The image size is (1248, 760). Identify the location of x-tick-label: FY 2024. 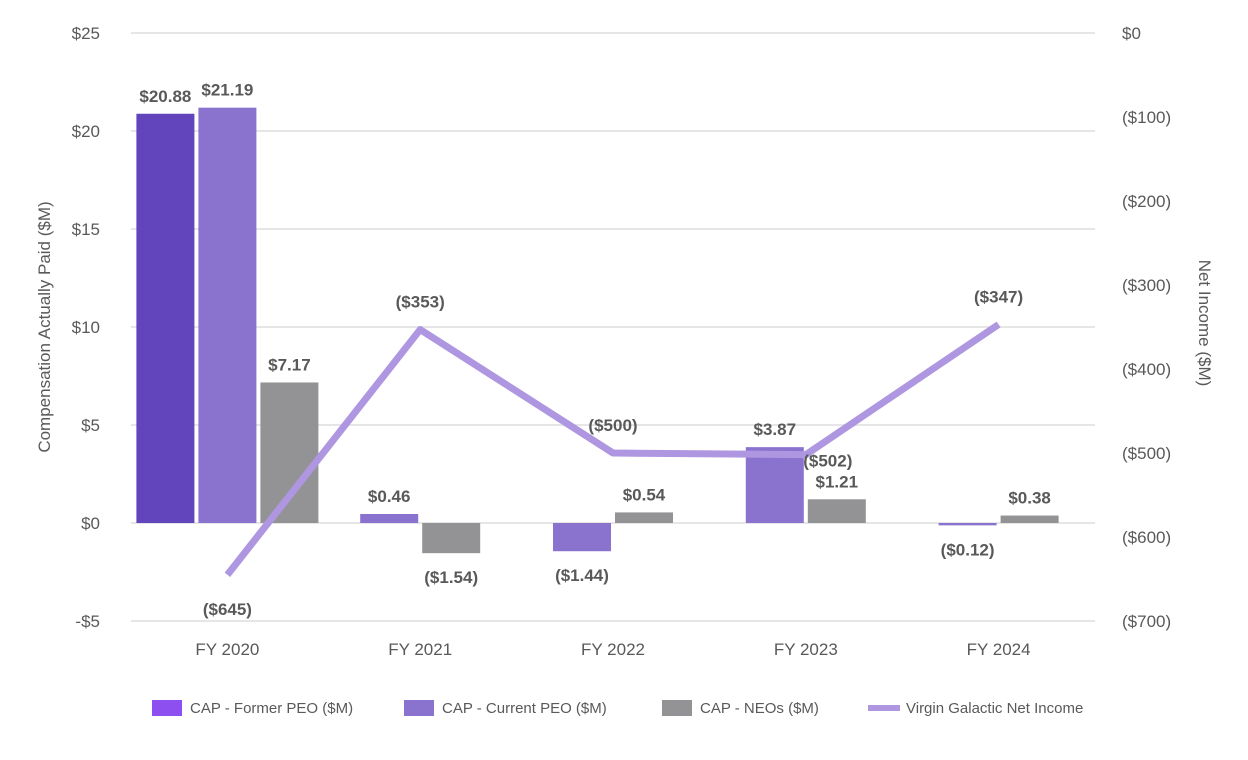
(999, 649).